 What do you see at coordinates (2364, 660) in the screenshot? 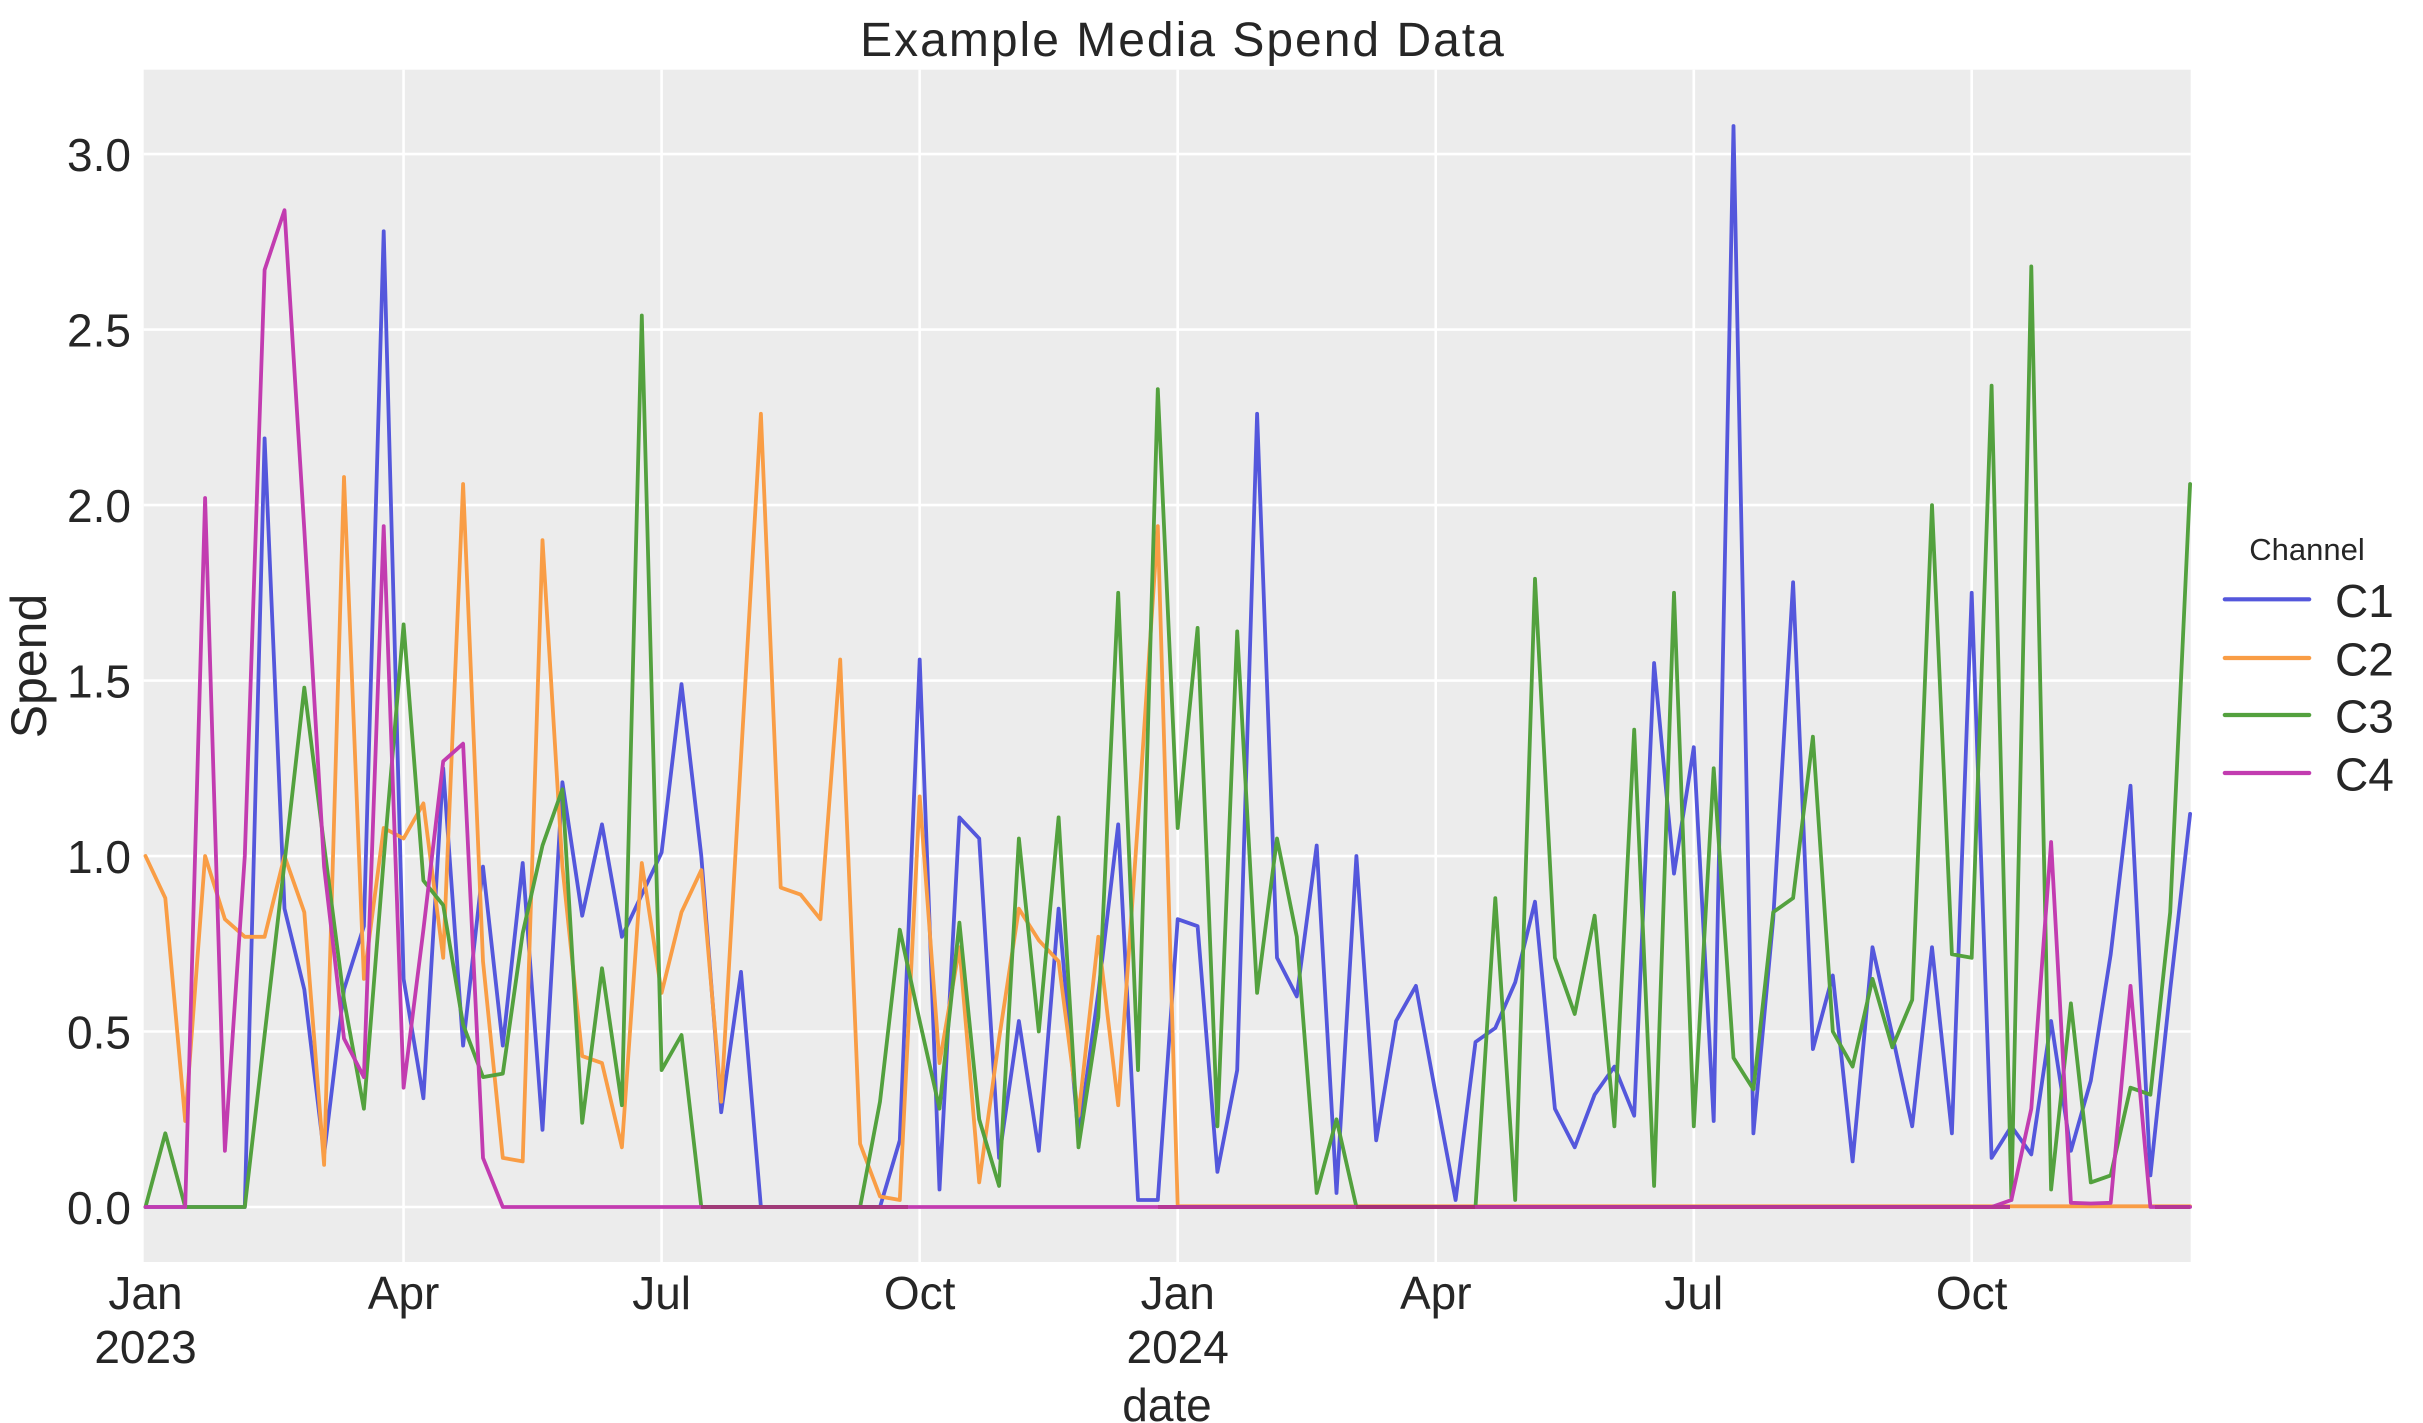
I see `svg-text: C2` at bounding box center [2364, 660].